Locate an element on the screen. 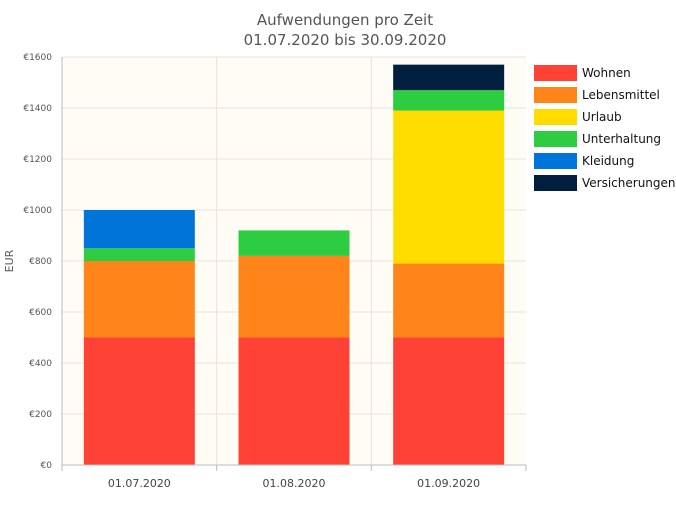 This screenshot has height=517, width=676. legend-swatch-wohnen is located at coordinates (555, 73).